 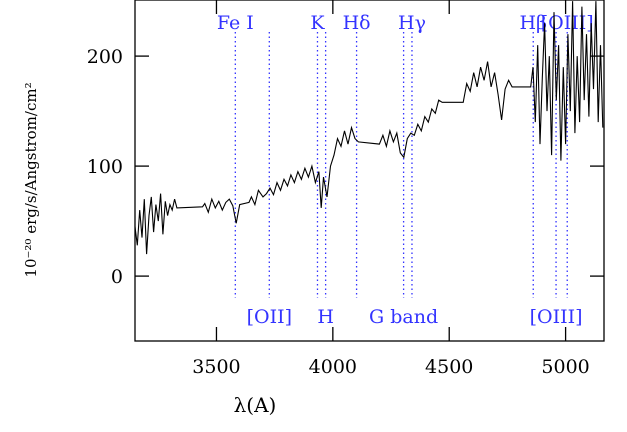 What do you see at coordinates (412, 23) in the screenshot?
I see `feature-label: Hγ` at bounding box center [412, 23].